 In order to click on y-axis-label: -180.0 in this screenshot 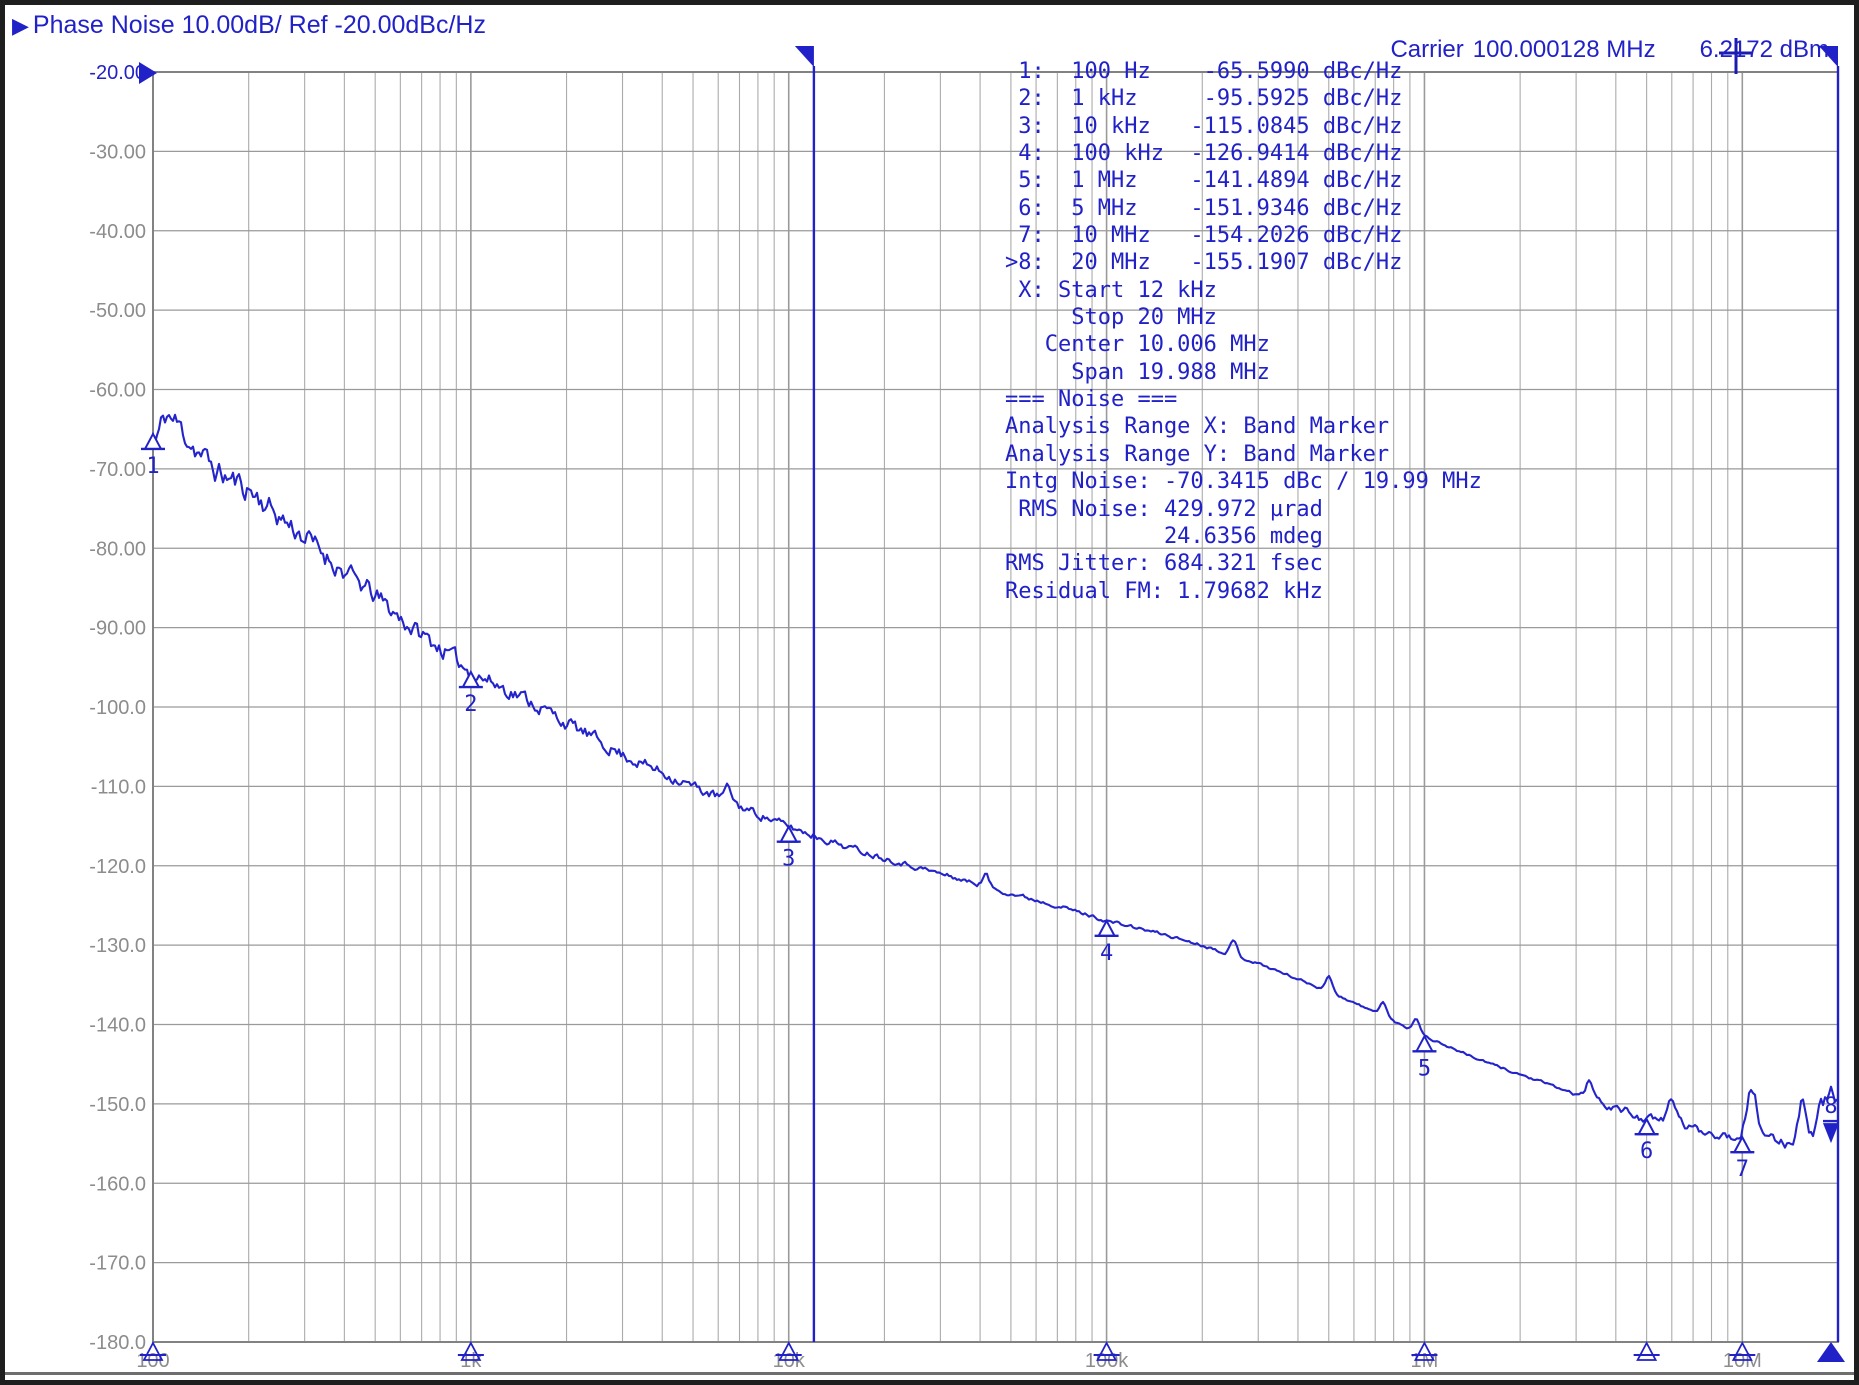, I will do `click(117, 1343)`.